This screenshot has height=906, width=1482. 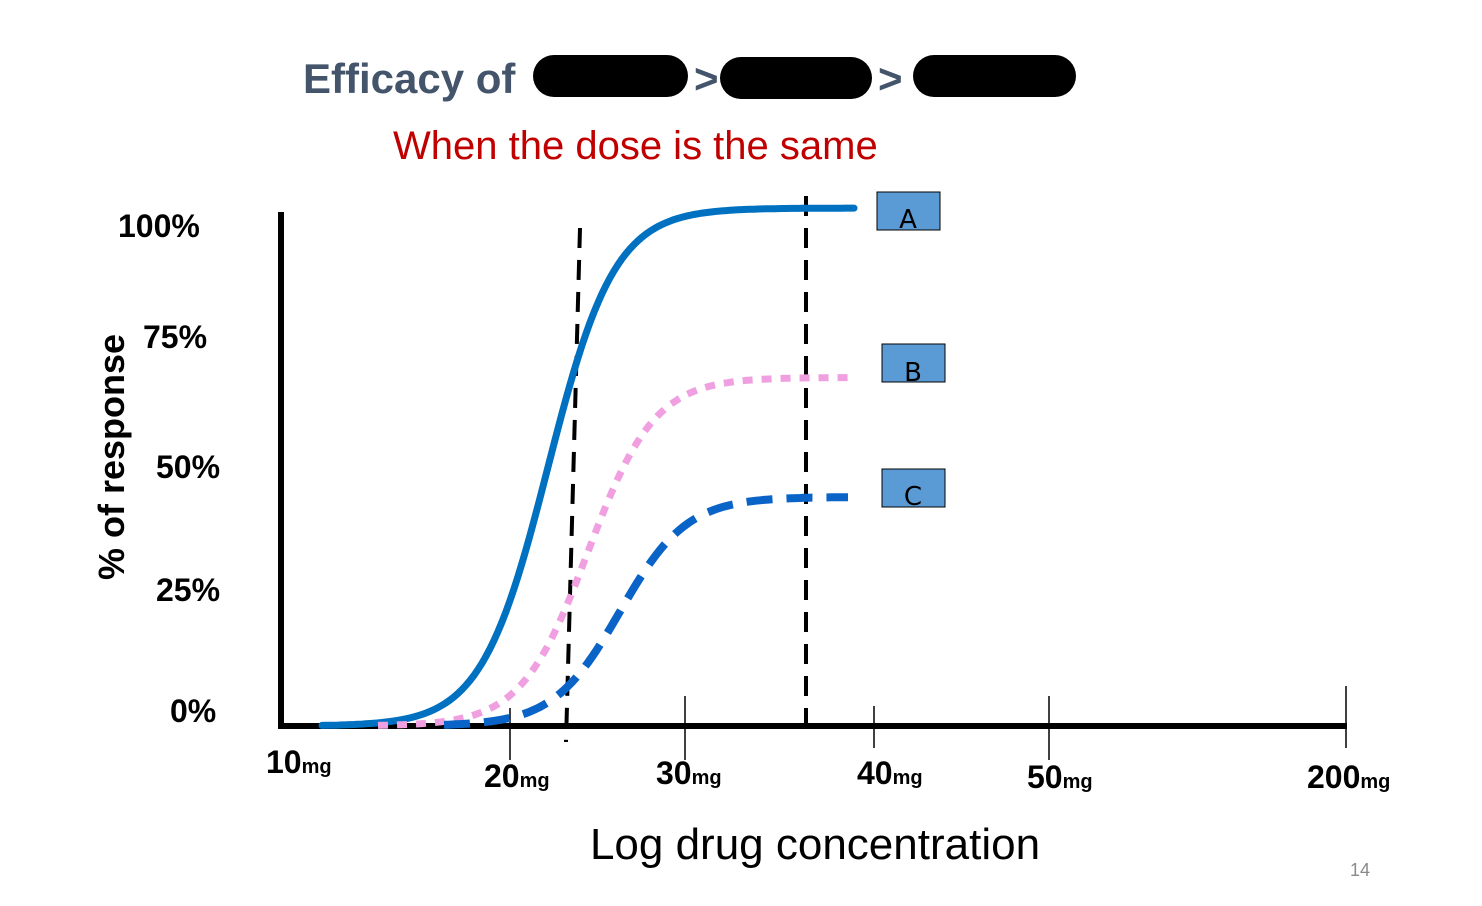 I want to click on x-axis-label: Log drug concentration, so click(x=815, y=844).